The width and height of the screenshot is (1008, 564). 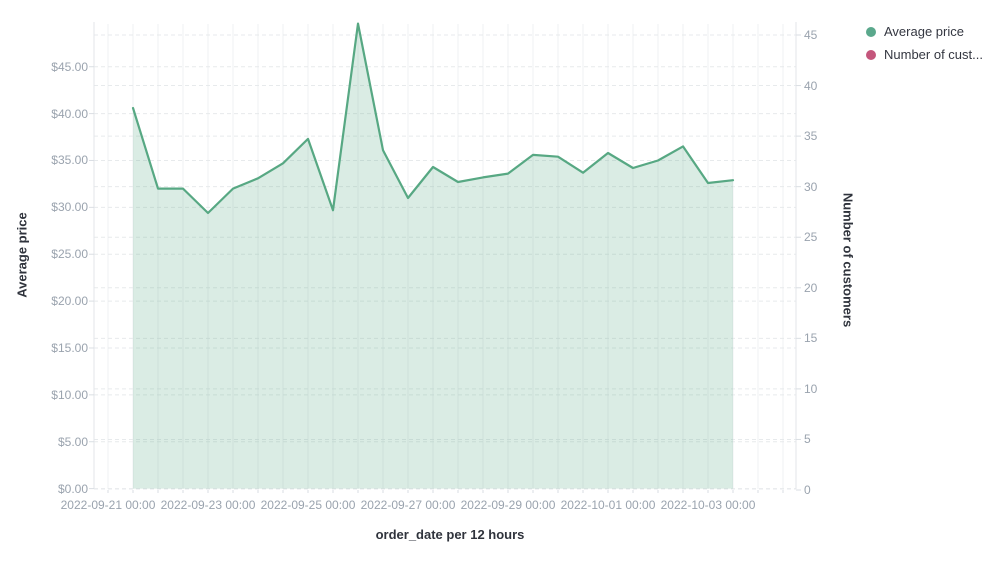 What do you see at coordinates (22, 255) in the screenshot?
I see `left-axis-title: Average price` at bounding box center [22, 255].